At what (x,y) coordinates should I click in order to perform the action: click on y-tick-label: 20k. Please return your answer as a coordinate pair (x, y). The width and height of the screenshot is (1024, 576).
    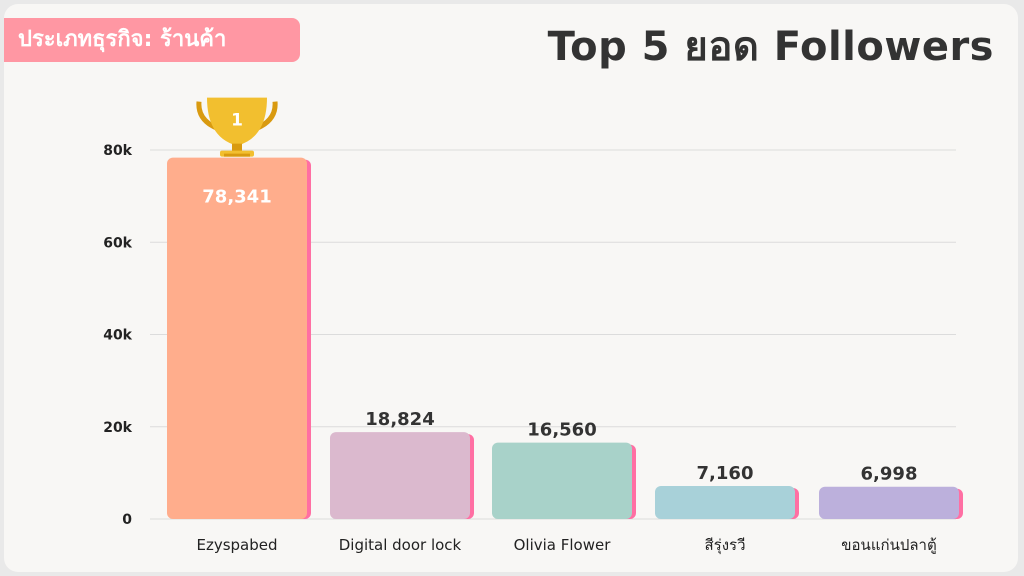
    Looking at the image, I should click on (117, 428).